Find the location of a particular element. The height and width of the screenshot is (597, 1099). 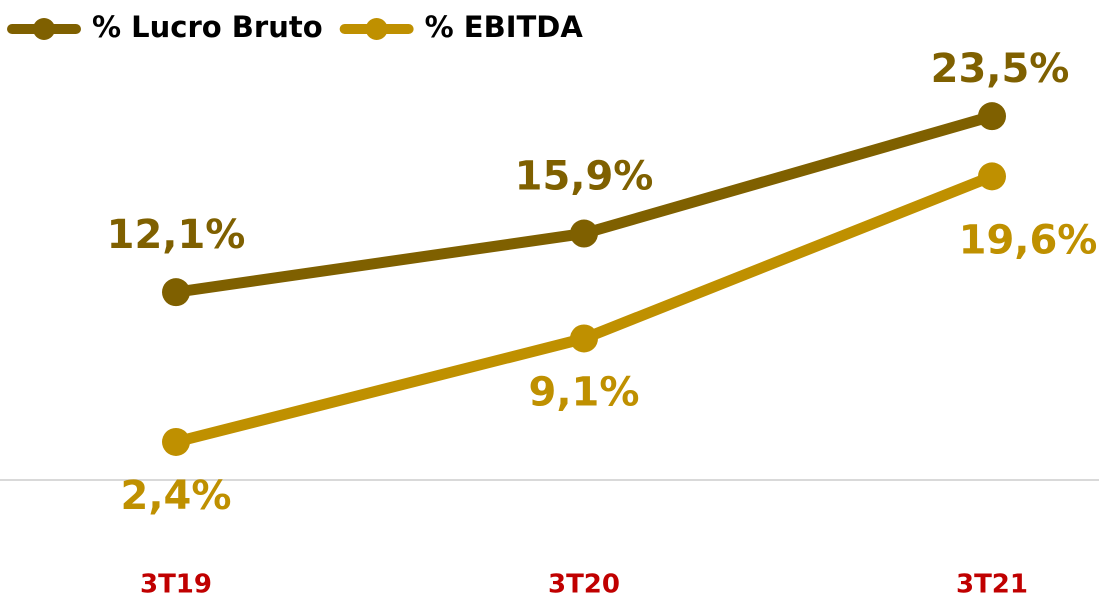

data-label: 23,5% is located at coordinates (1000, 69).